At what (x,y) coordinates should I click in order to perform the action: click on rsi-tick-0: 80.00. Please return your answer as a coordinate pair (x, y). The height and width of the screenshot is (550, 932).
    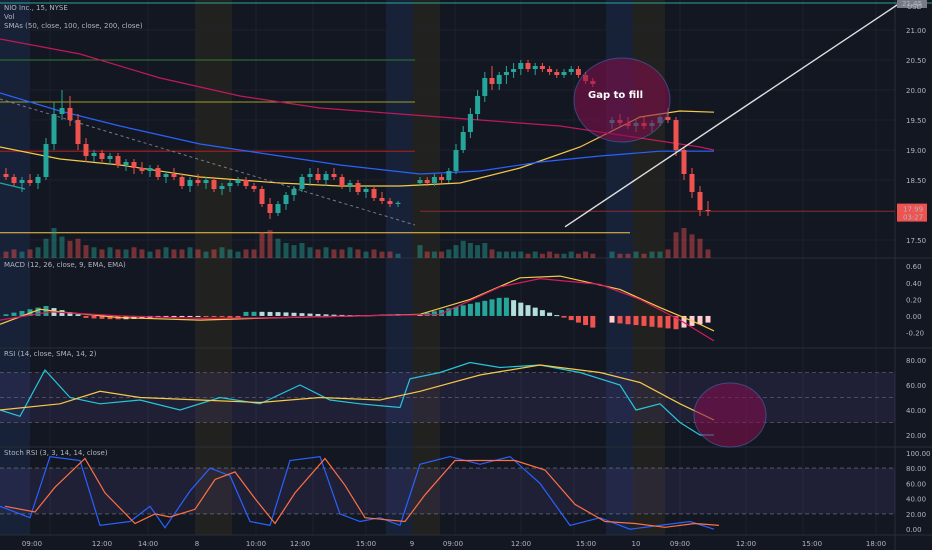
    Looking at the image, I should click on (916, 361).